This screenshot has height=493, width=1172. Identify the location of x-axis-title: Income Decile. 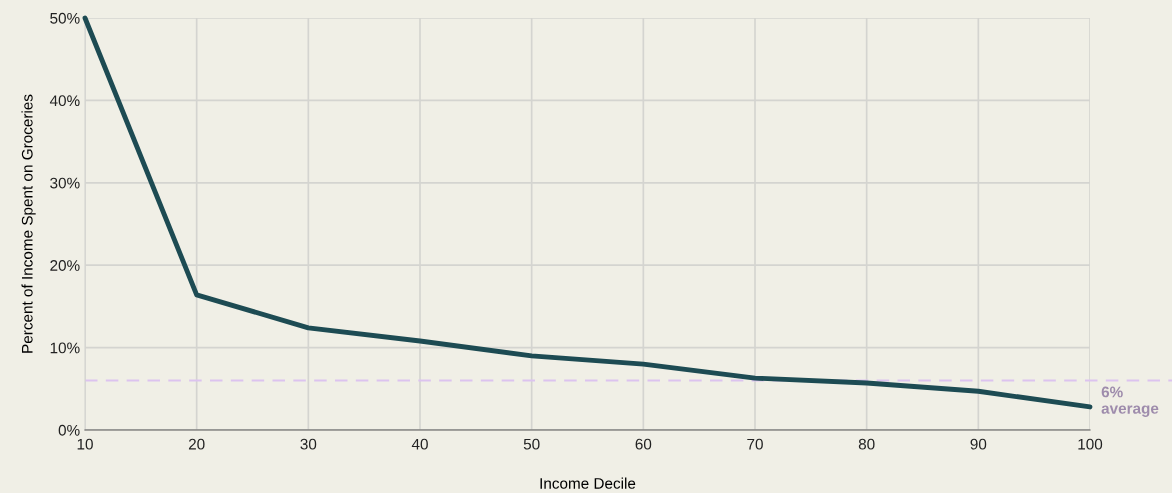
(588, 483).